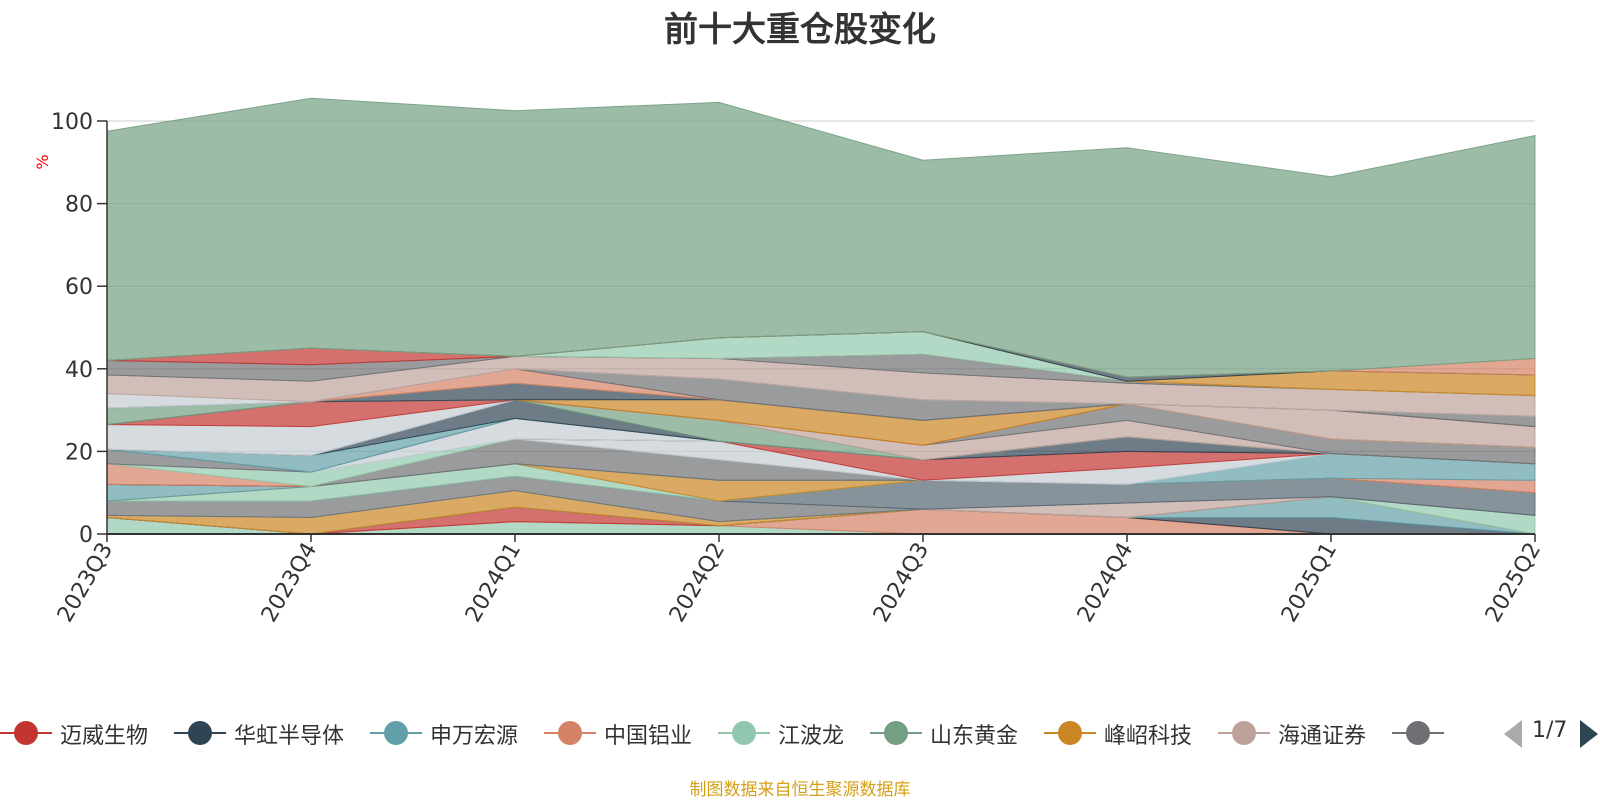 The height and width of the screenshot is (800, 1600). I want to click on legend-label: 华虹半导体, so click(289, 736).